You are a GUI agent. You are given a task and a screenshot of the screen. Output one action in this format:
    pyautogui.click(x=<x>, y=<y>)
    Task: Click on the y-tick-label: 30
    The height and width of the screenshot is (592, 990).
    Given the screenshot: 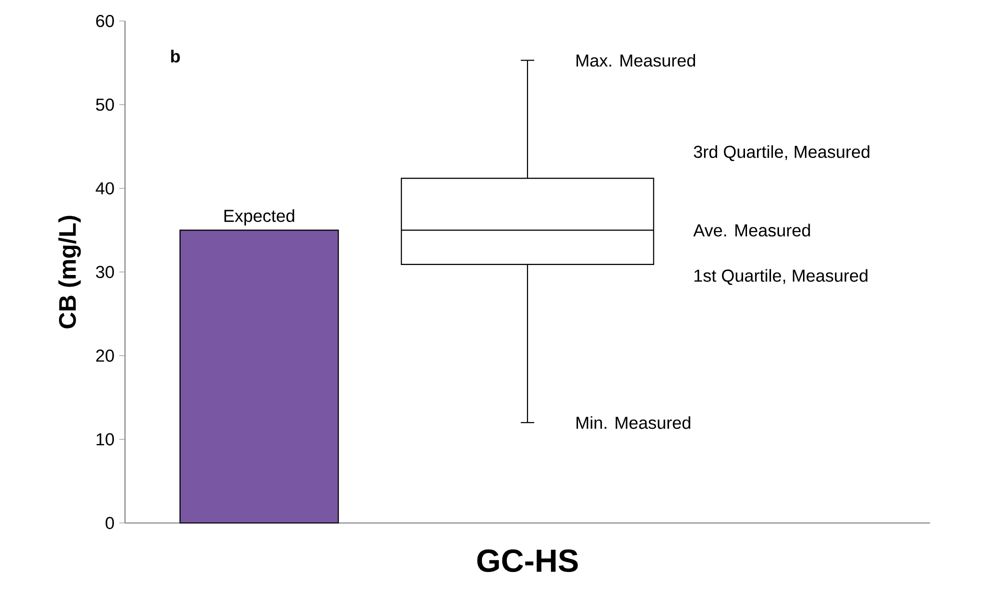 What is the action you would take?
    pyautogui.click(x=105, y=272)
    